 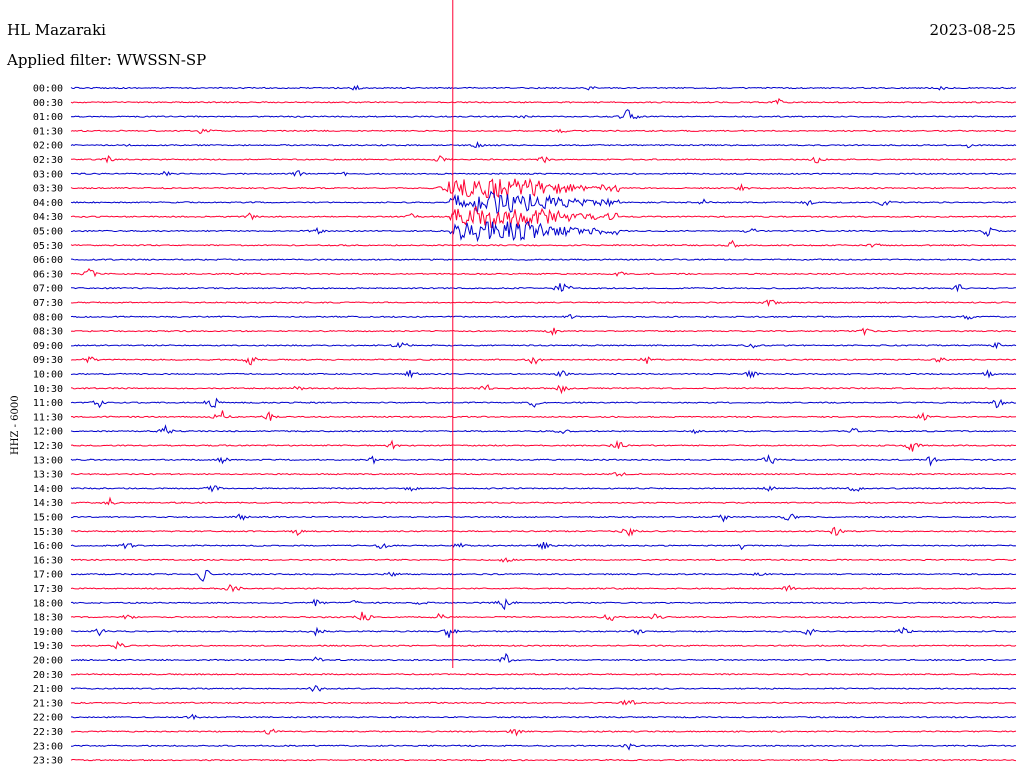 I want to click on row-tick-label: 11:30, so click(x=48, y=417).